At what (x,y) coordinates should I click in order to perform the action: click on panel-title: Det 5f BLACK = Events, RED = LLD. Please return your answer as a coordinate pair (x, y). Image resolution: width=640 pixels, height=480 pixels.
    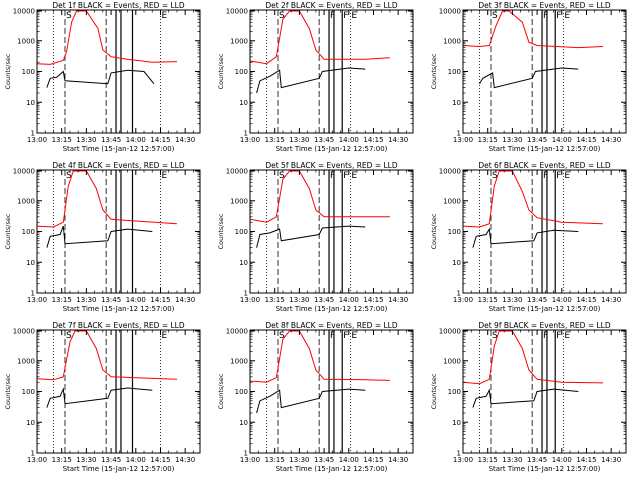
    Looking at the image, I should click on (331, 165).